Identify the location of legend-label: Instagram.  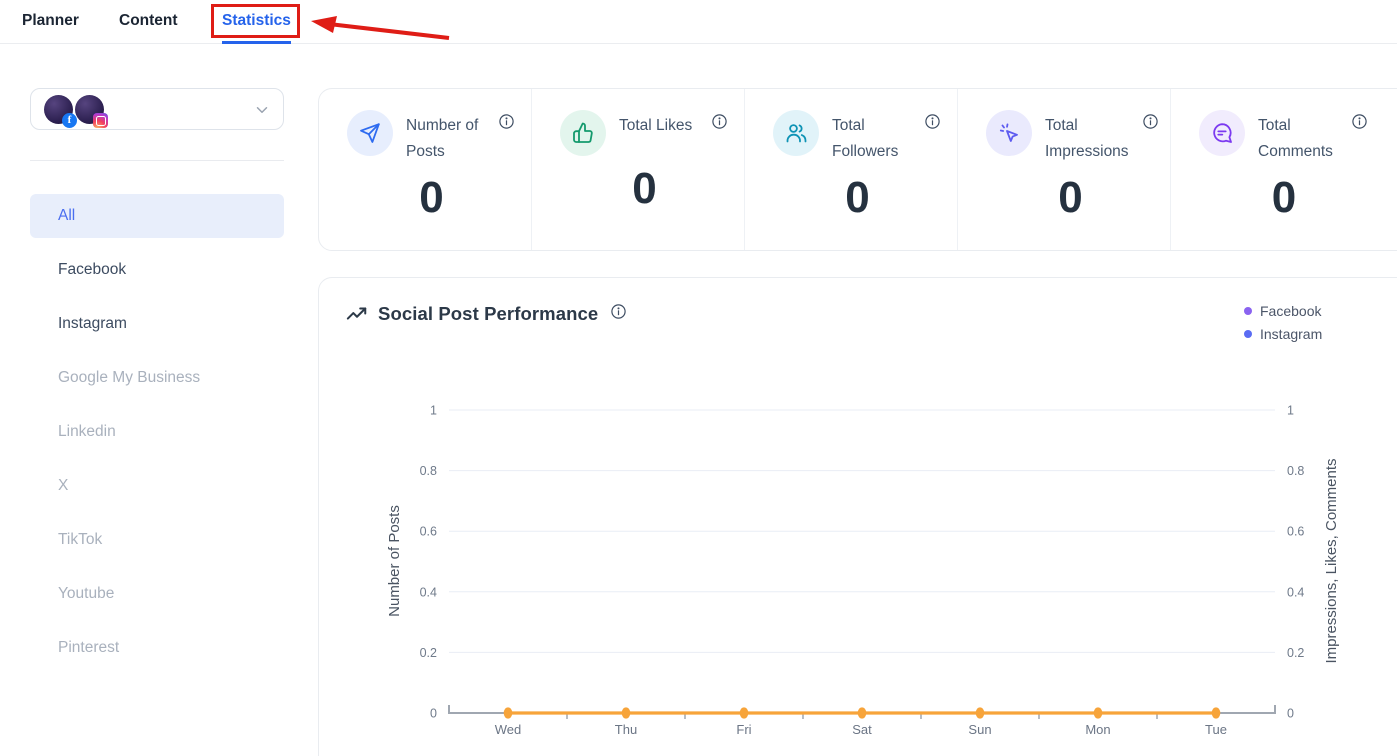
(1291, 333).